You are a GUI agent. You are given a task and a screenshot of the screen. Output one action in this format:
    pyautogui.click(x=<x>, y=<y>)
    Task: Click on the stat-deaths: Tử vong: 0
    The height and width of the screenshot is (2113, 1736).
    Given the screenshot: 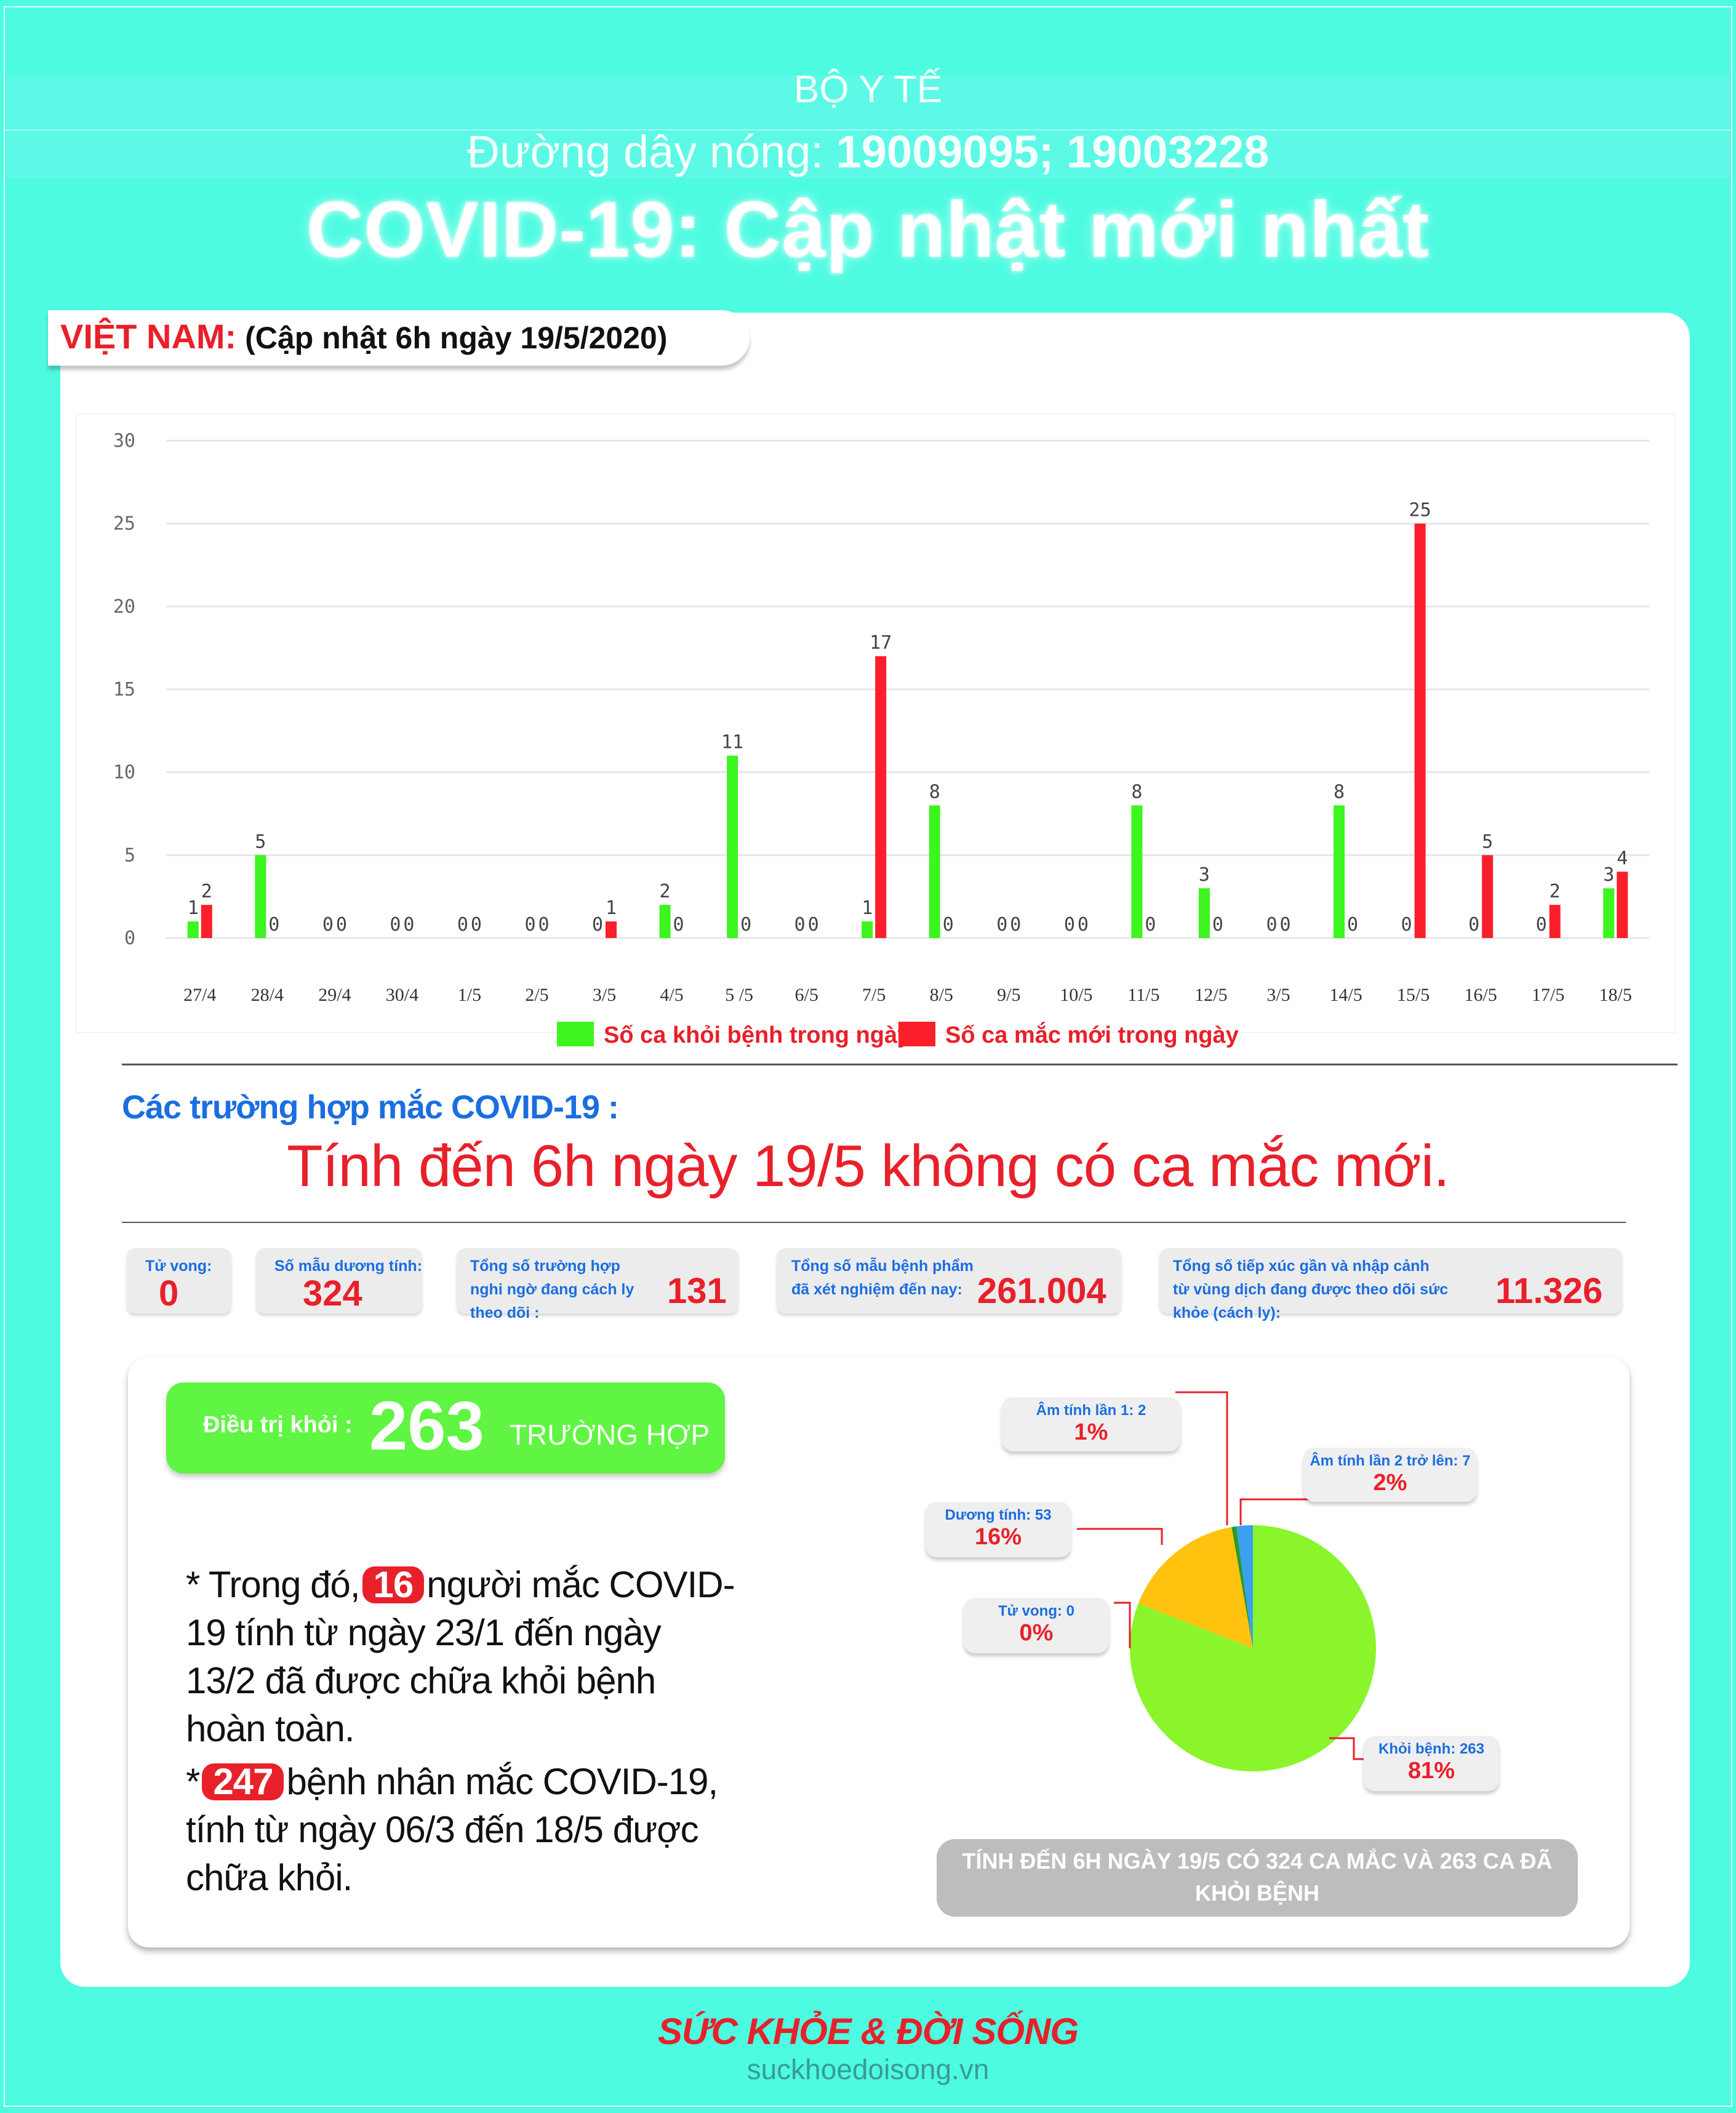 What is the action you would take?
    pyautogui.click(x=179, y=1280)
    